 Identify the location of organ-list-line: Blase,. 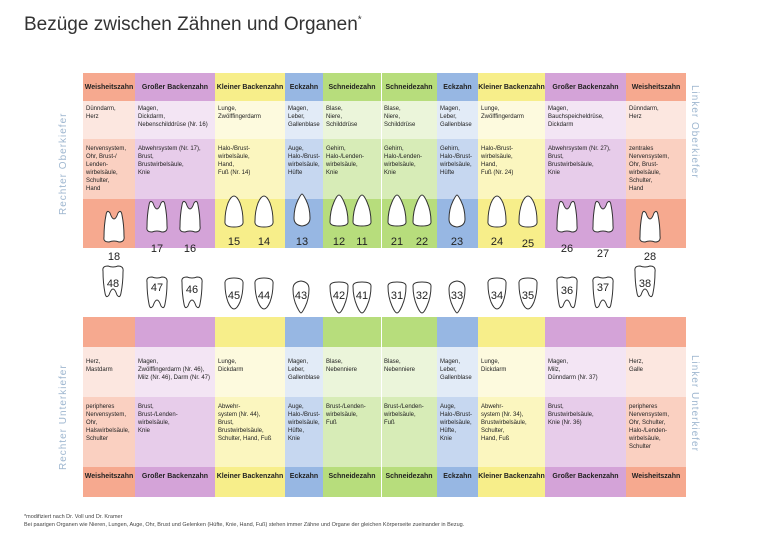
(334, 109).